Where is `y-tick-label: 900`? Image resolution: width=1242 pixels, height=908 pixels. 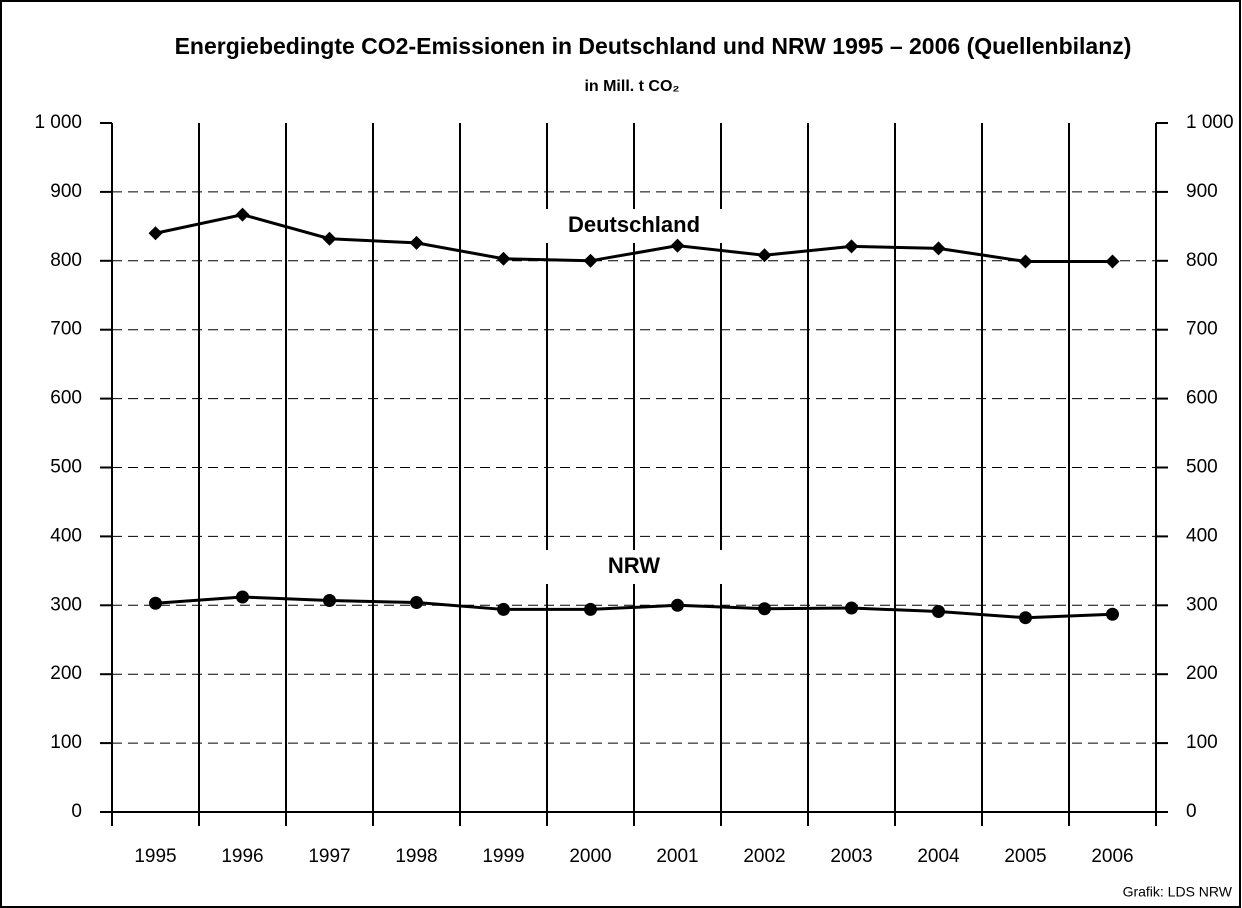 y-tick-label: 900 is located at coordinates (66, 191).